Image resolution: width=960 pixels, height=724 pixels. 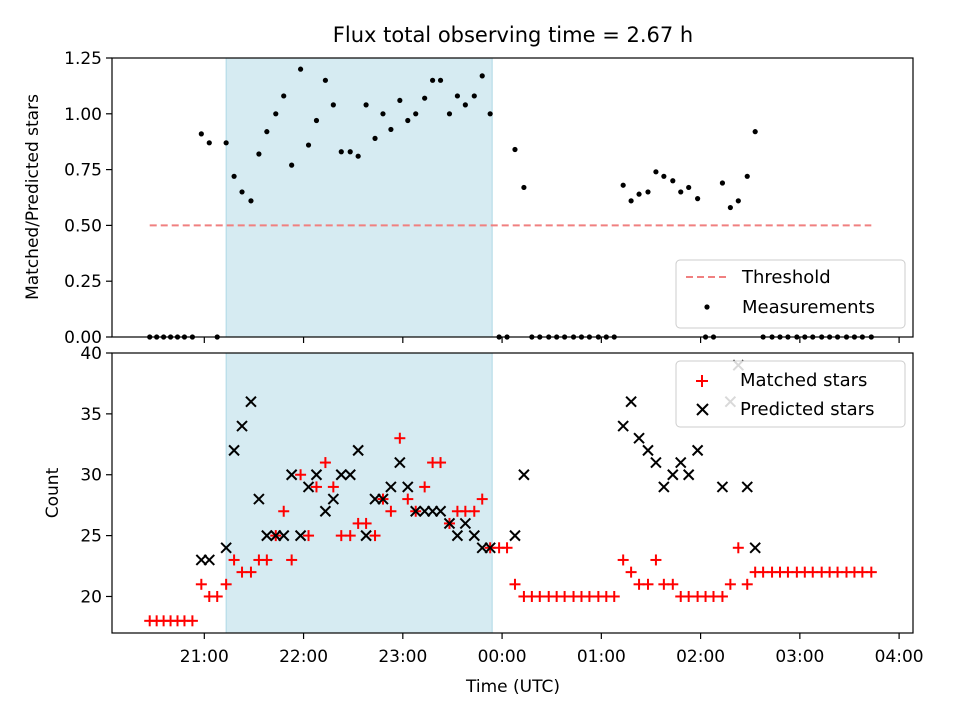 What do you see at coordinates (899, 657) in the screenshot?
I see `x-tick-label: 04:00` at bounding box center [899, 657].